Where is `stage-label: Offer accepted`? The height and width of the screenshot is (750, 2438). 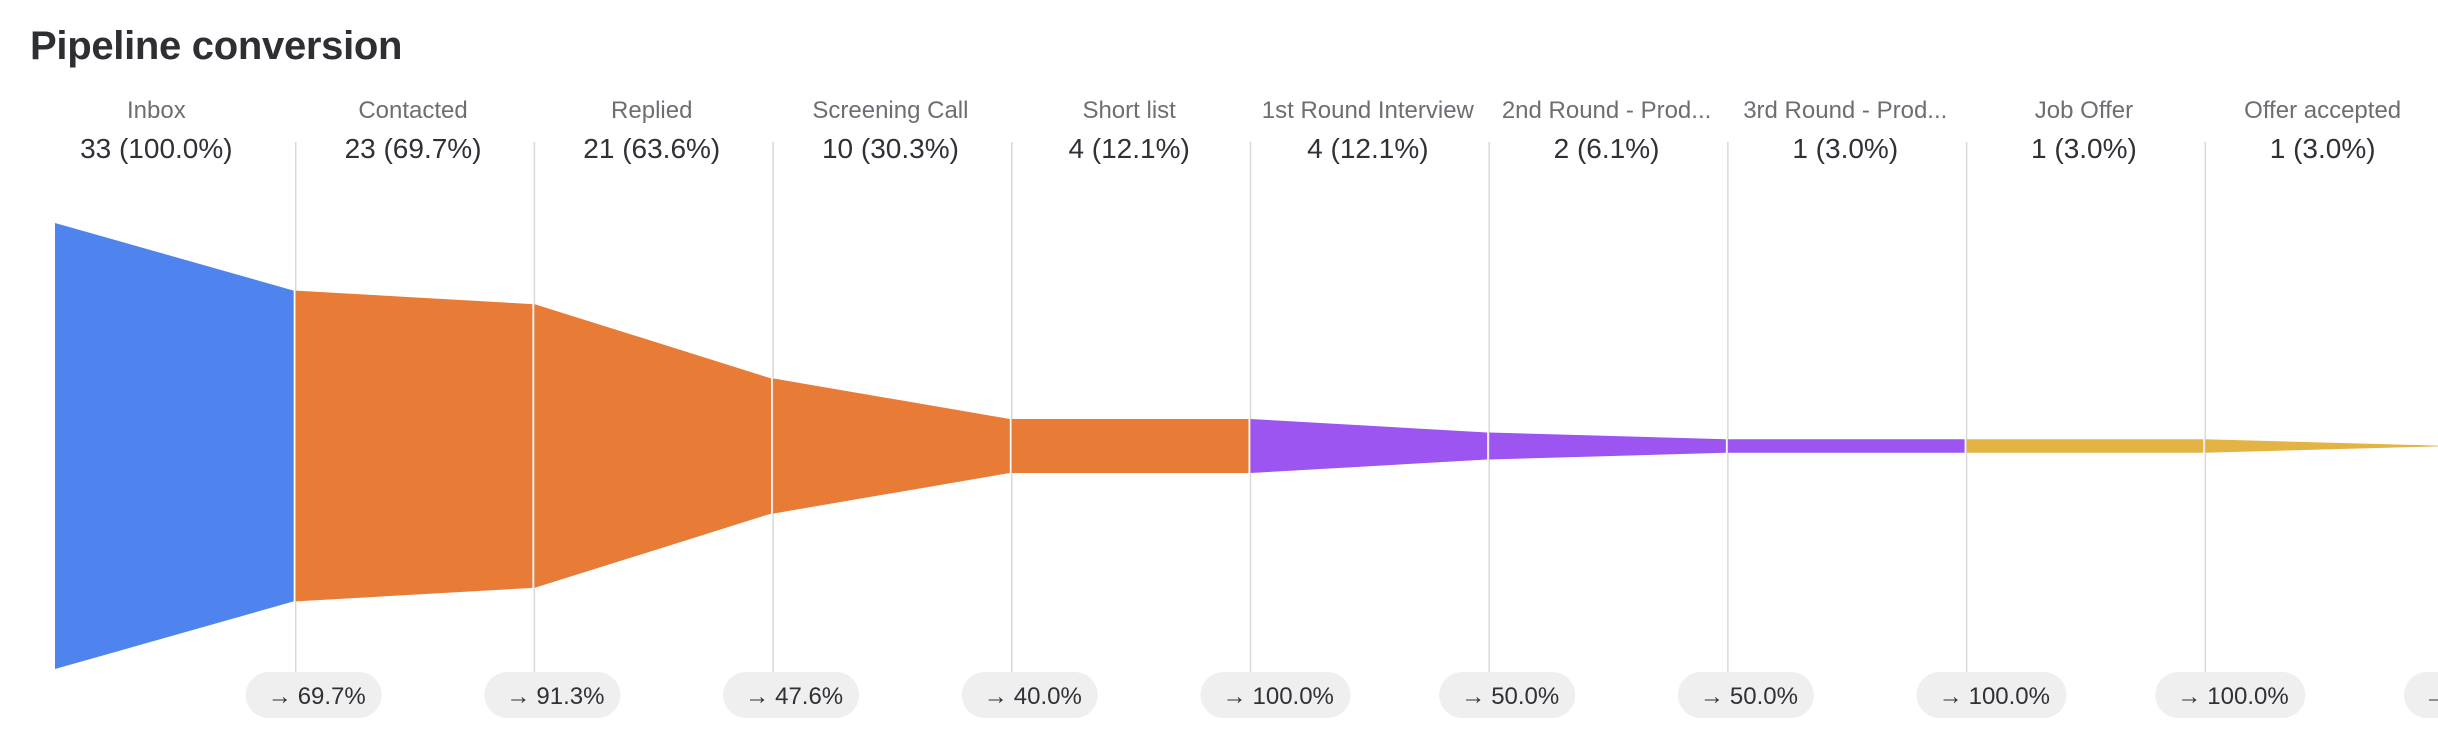
stage-label: Offer accepted is located at coordinates (2322, 110).